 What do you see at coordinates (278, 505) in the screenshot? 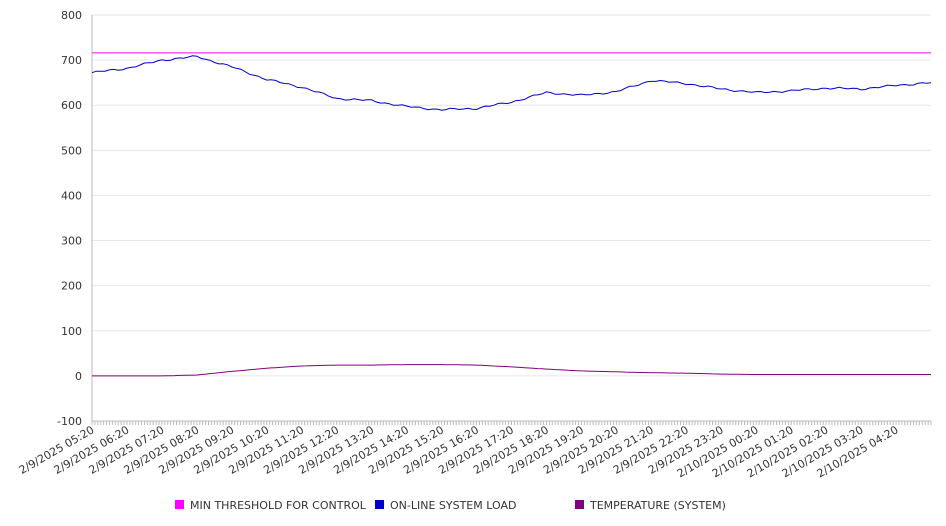
I see `legend-label-min-threshold-for-control: MIN THRESHOLD FOR CONTROL` at bounding box center [278, 505].